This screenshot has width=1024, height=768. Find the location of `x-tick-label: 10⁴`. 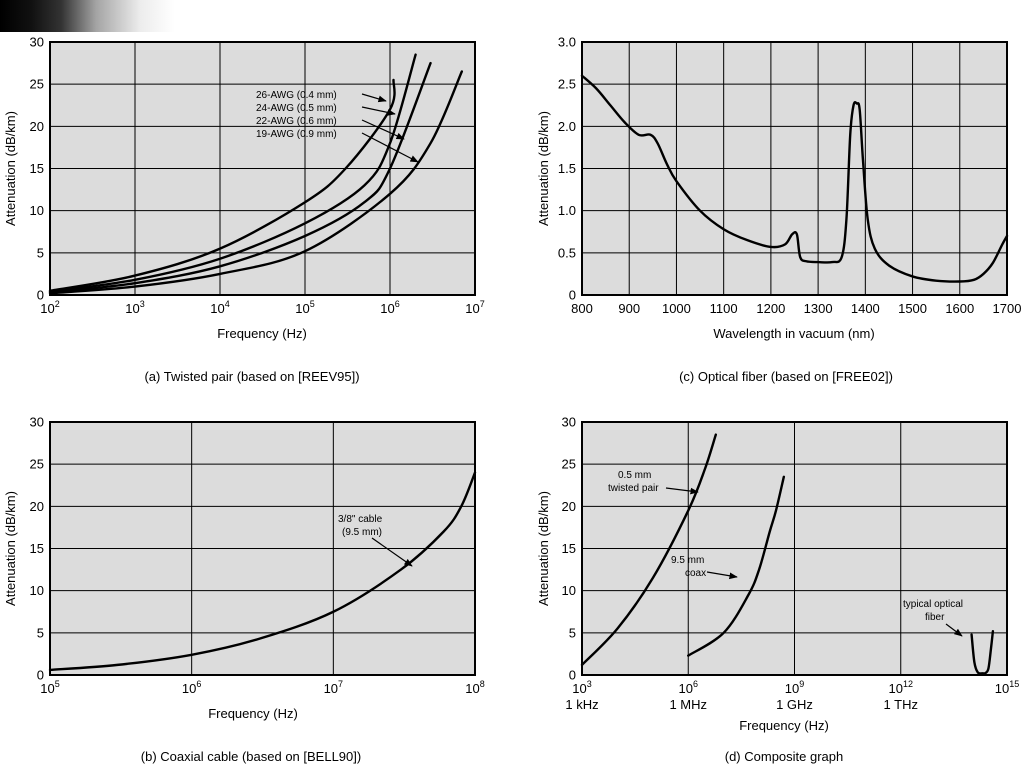

x-tick-label: 10⁴ is located at coordinates (219, 307).